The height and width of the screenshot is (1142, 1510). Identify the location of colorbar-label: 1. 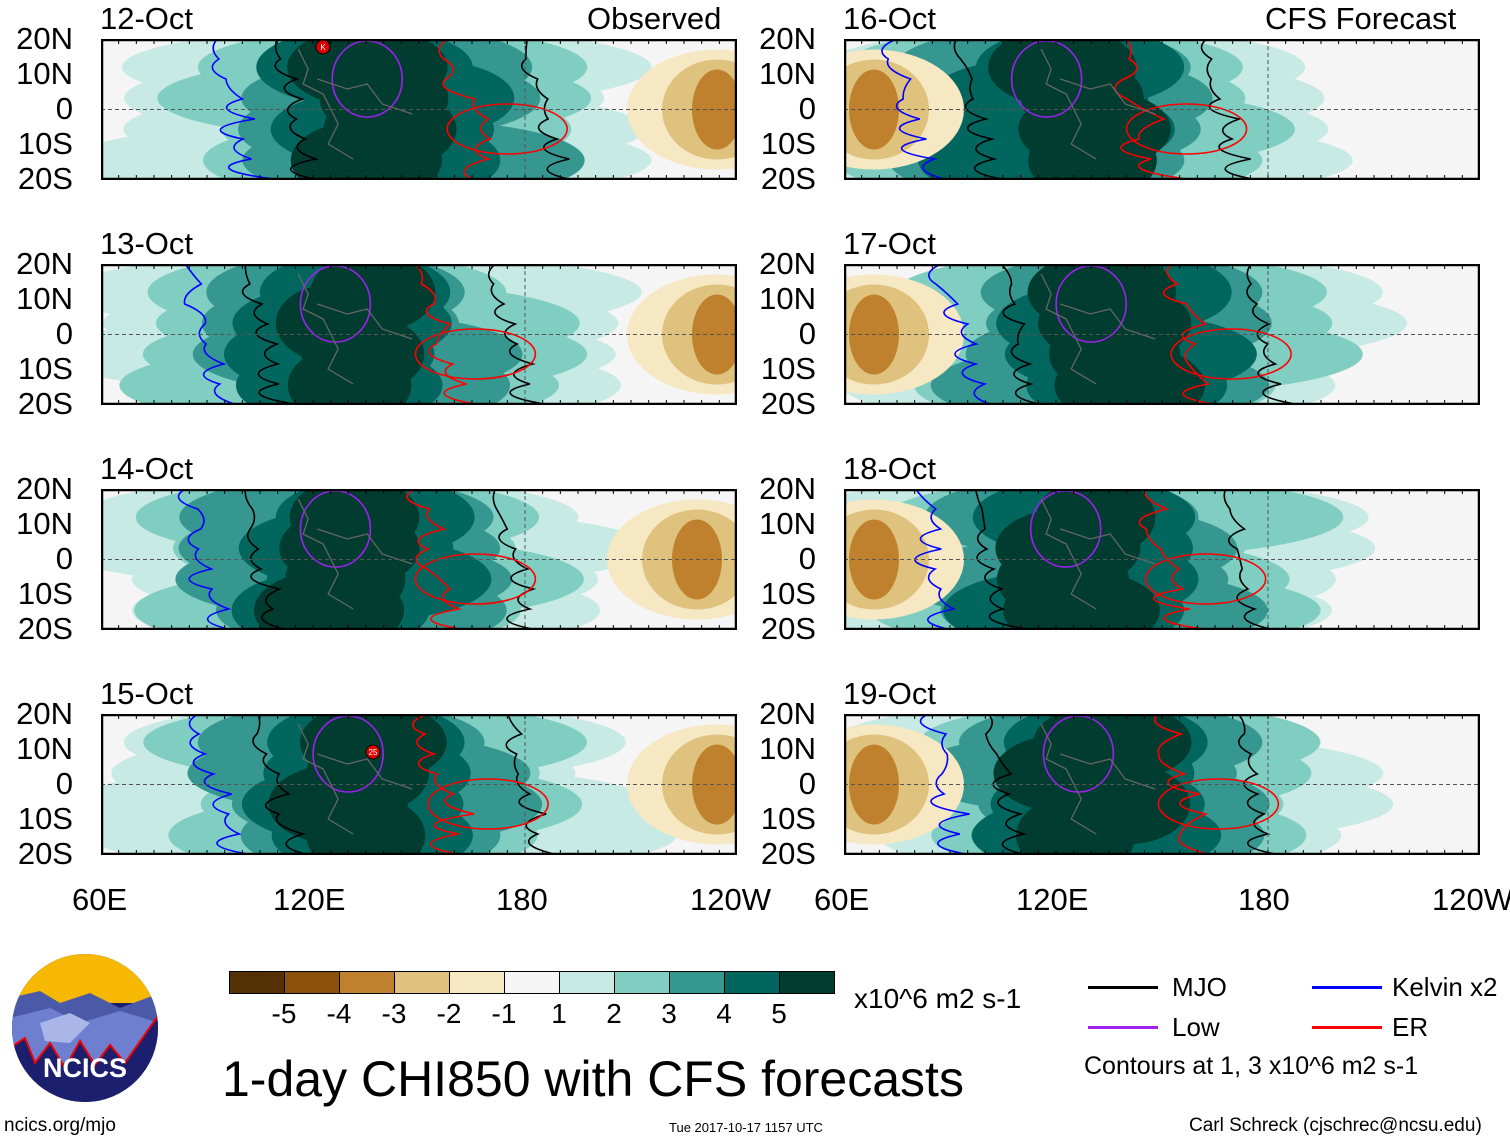
(559, 1013).